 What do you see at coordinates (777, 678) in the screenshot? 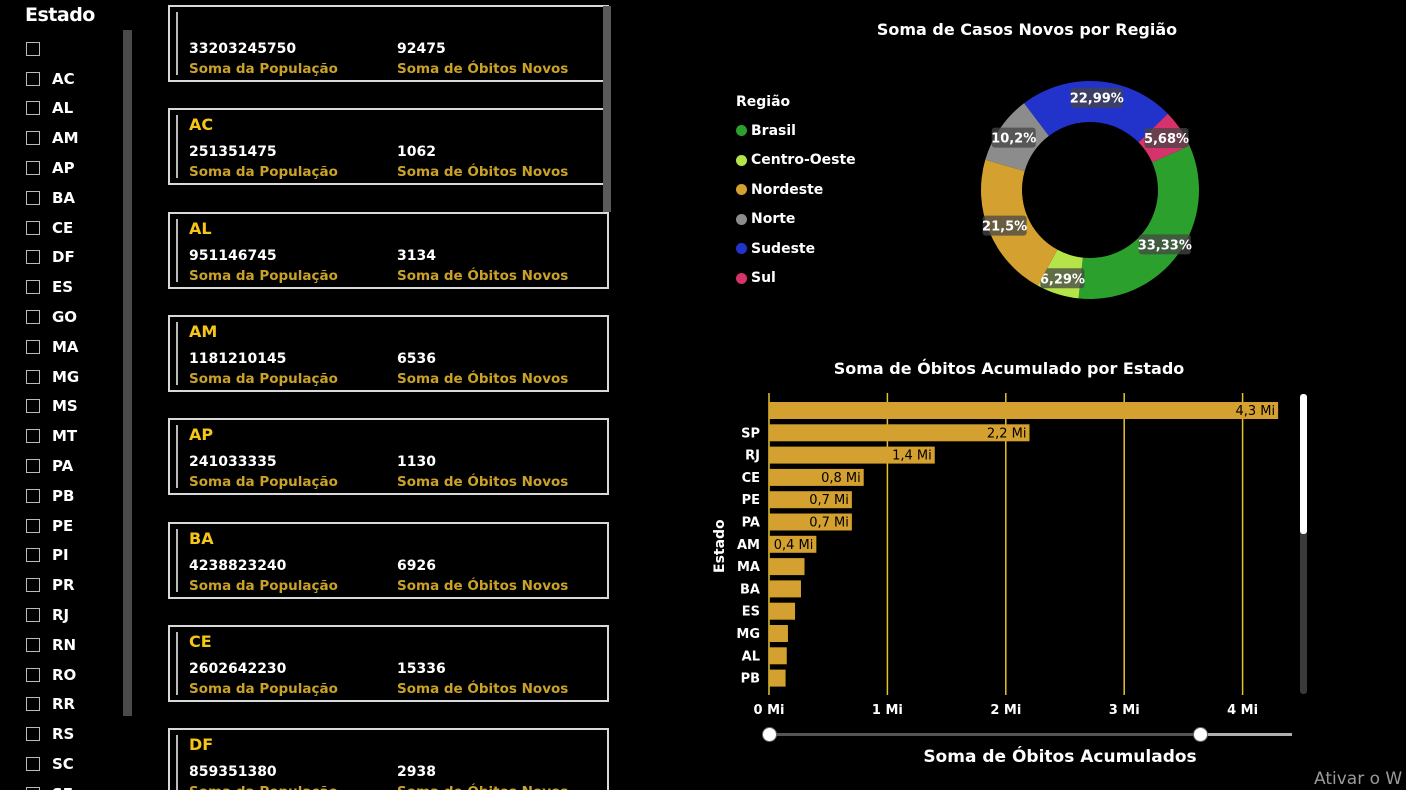
I see `bar-pb` at bounding box center [777, 678].